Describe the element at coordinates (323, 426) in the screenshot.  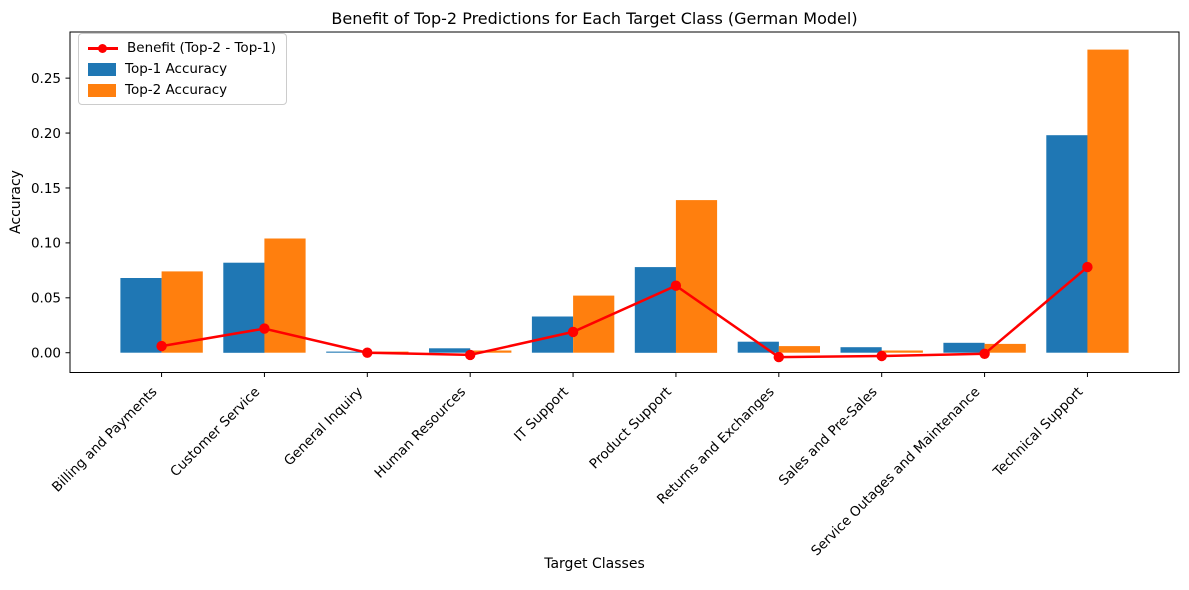
I see `x-tick-label: General Inquiry` at that location.